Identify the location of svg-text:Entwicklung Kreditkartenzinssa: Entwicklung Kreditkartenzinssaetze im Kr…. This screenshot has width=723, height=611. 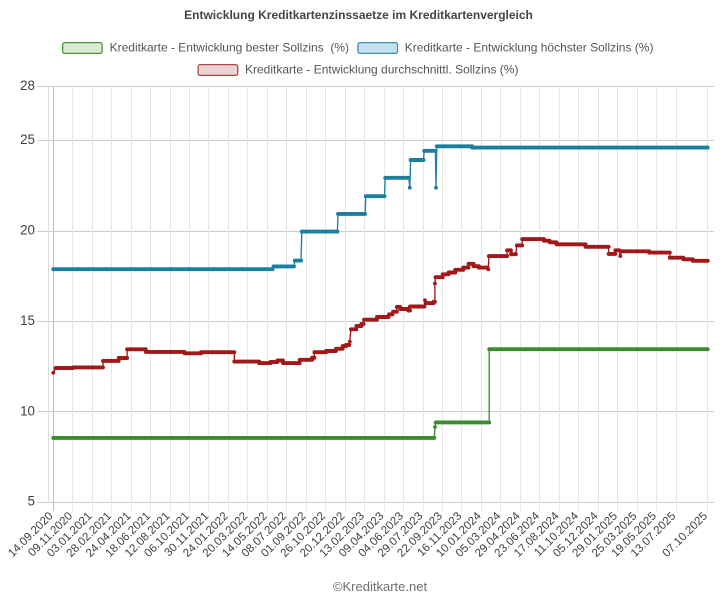
(358, 15).